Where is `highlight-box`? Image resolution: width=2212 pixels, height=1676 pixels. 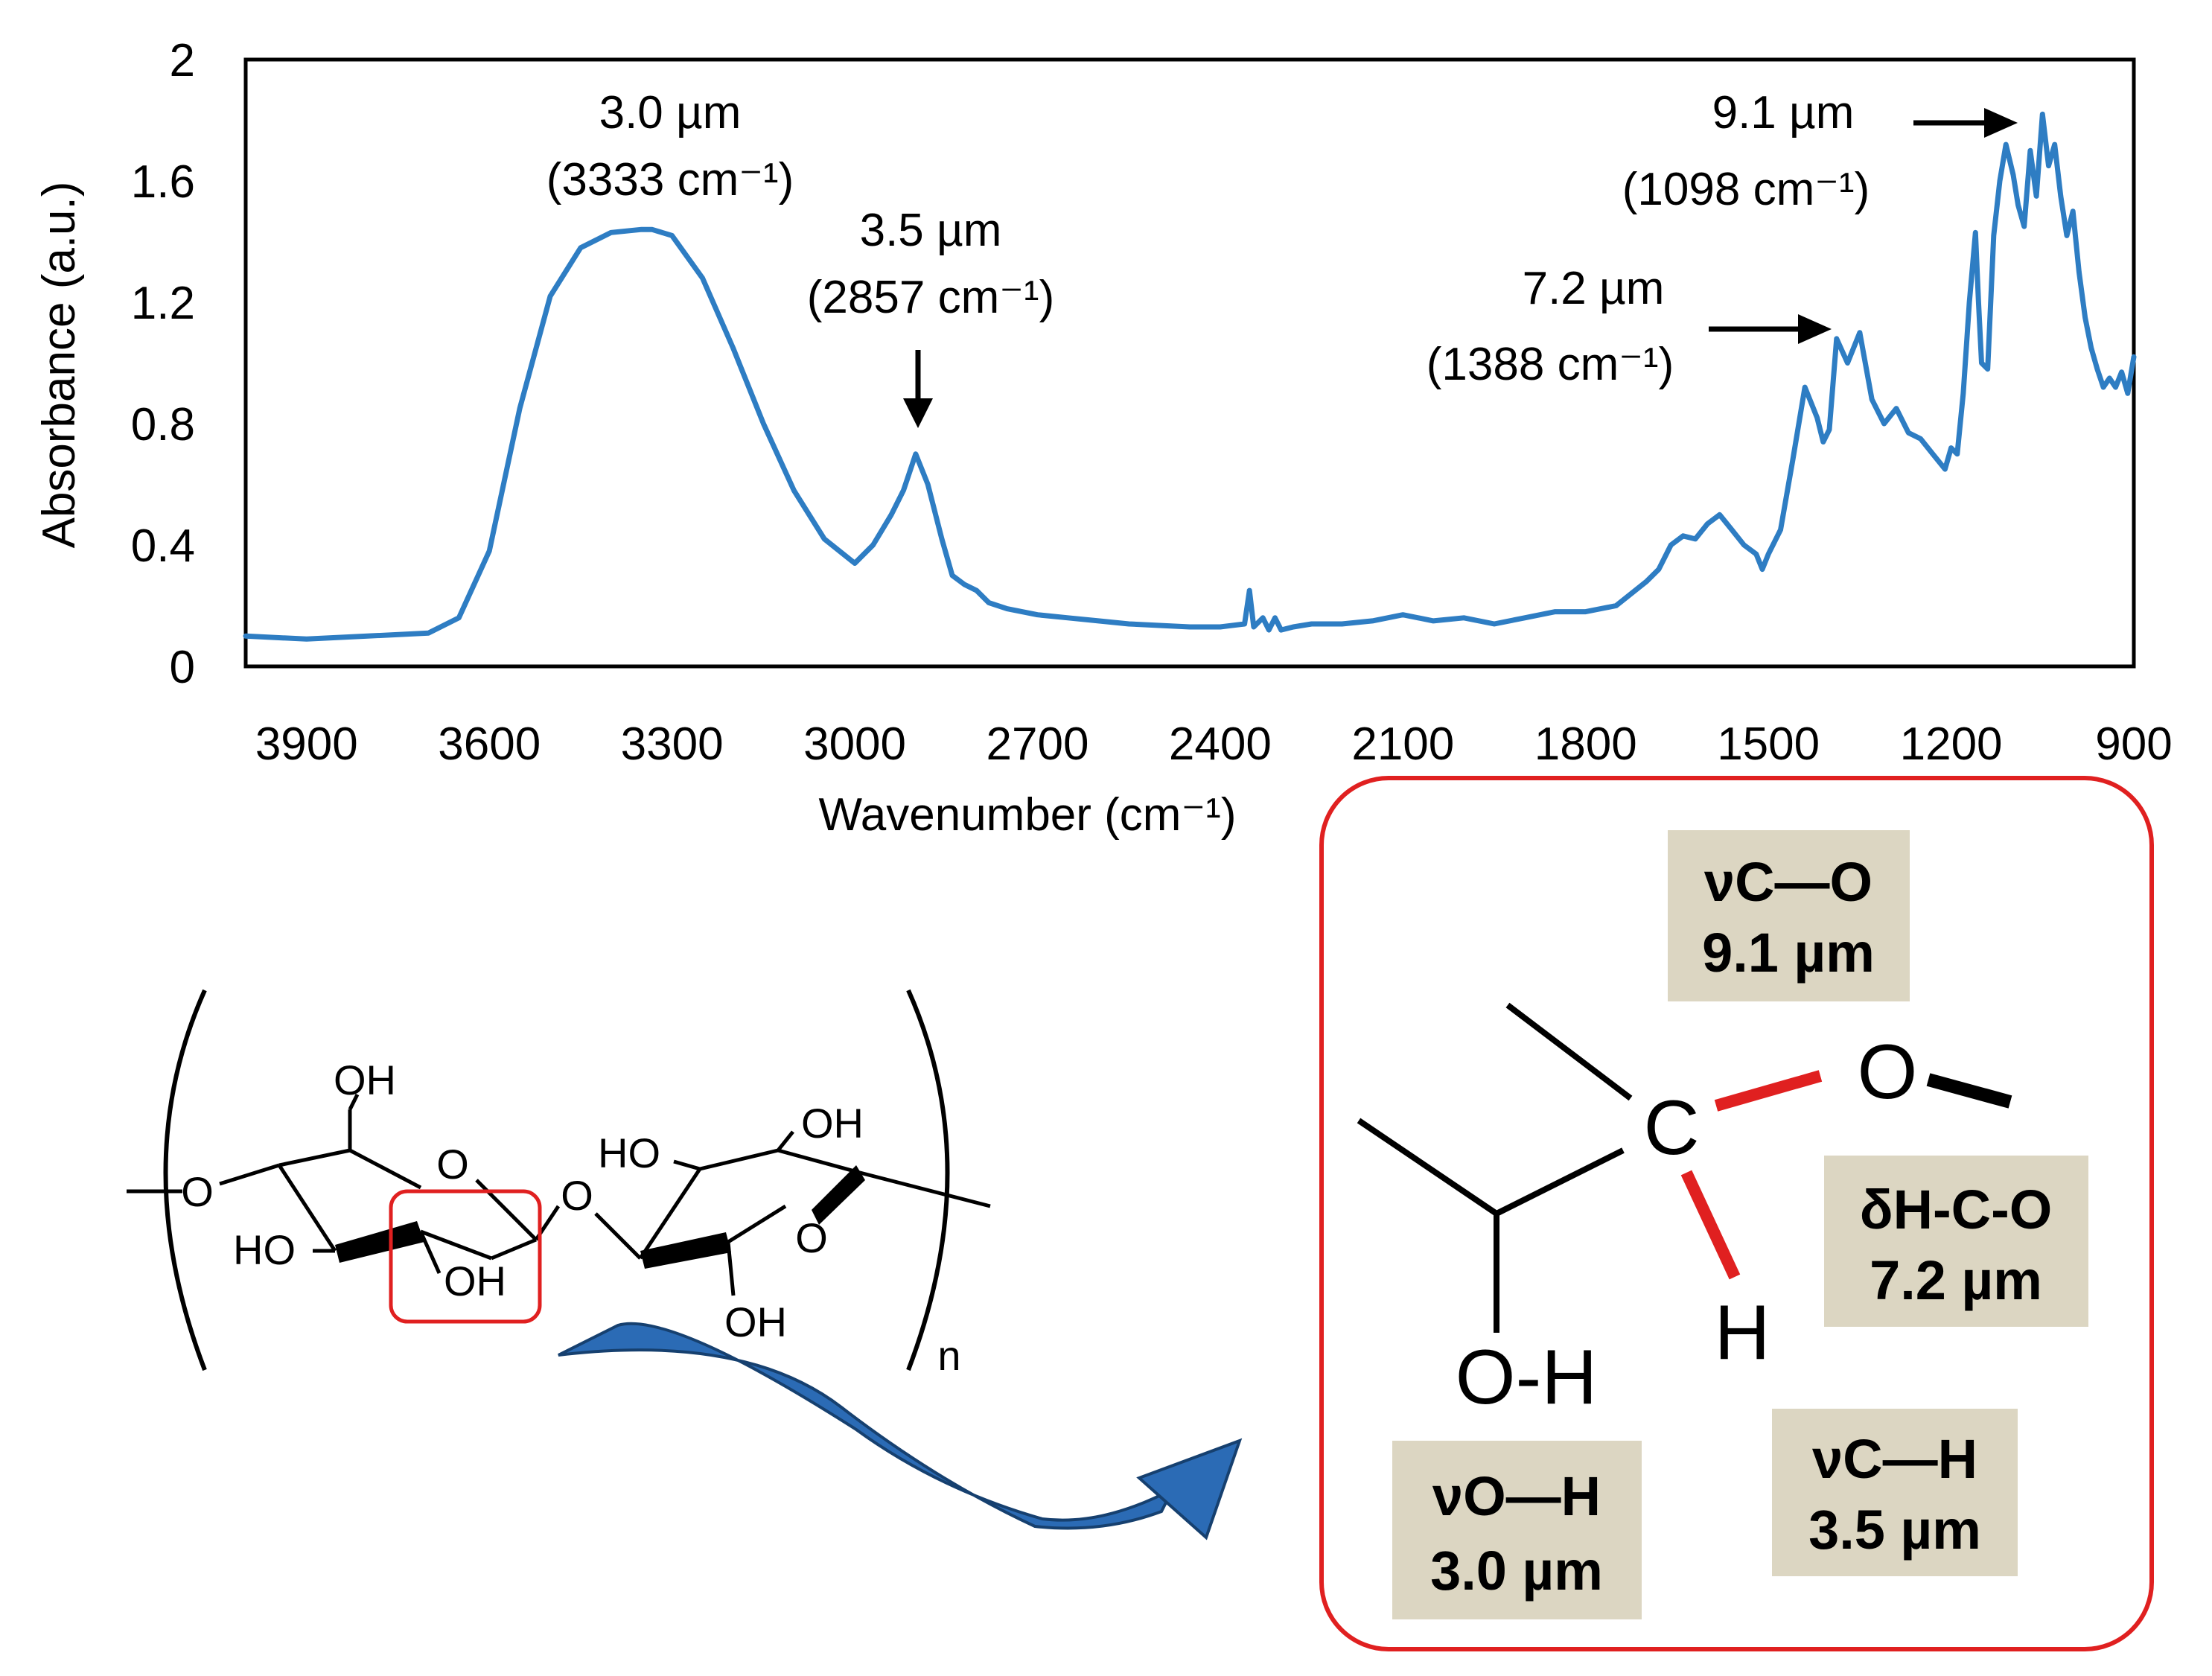
highlight-box is located at coordinates (466, 1256).